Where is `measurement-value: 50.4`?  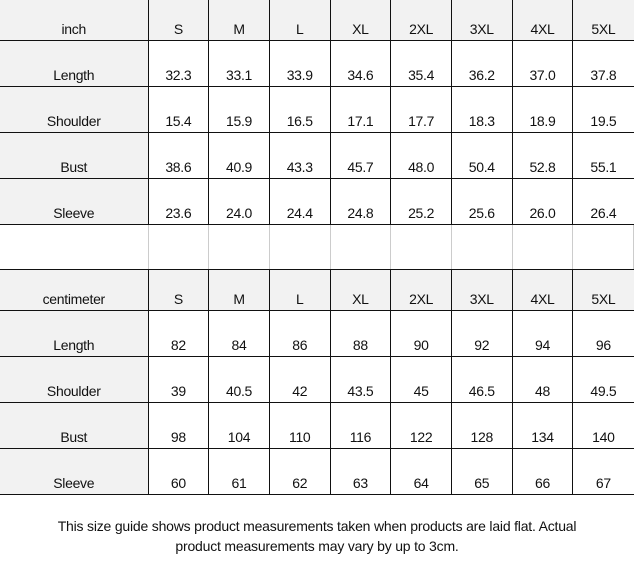 measurement-value: 50.4 is located at coordinates (482, 155).